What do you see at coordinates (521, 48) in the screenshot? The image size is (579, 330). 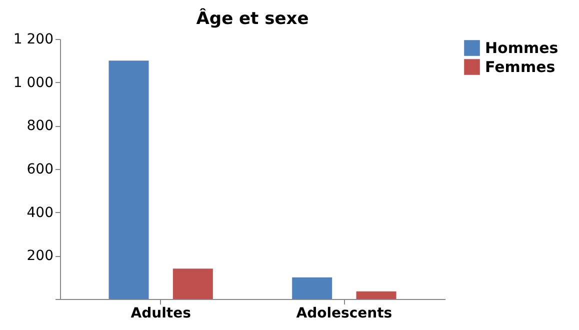 I see `legend-label: Hommes` at bounding box center [521, 48].